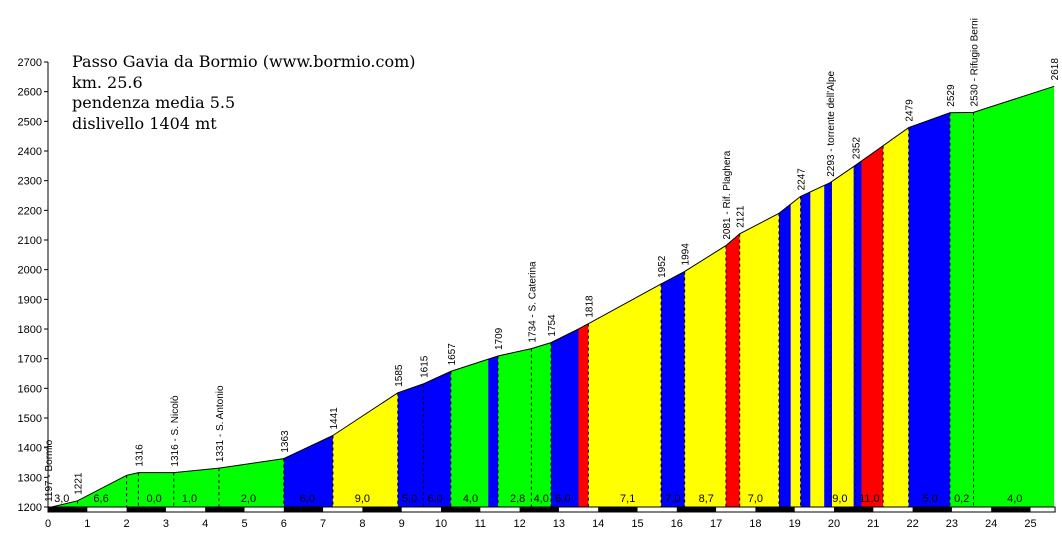 The height and width of the screenshot is (538, 1062). I want to click on y-tick-label: 1600, so click(30, 389).